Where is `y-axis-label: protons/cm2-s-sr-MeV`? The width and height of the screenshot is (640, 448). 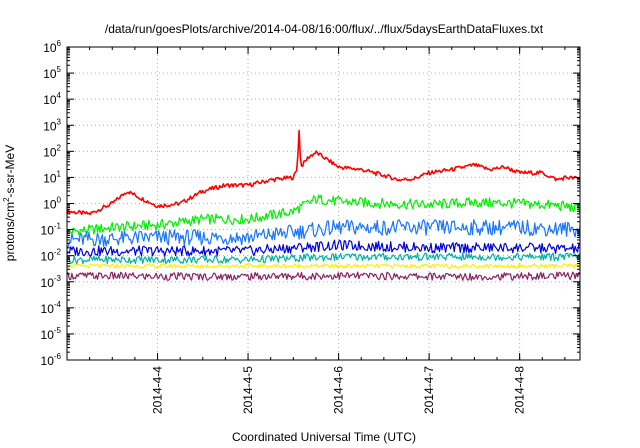
y-axis-label: protons/cm2-s-sr-MeV is located at coordinates (9, 203).